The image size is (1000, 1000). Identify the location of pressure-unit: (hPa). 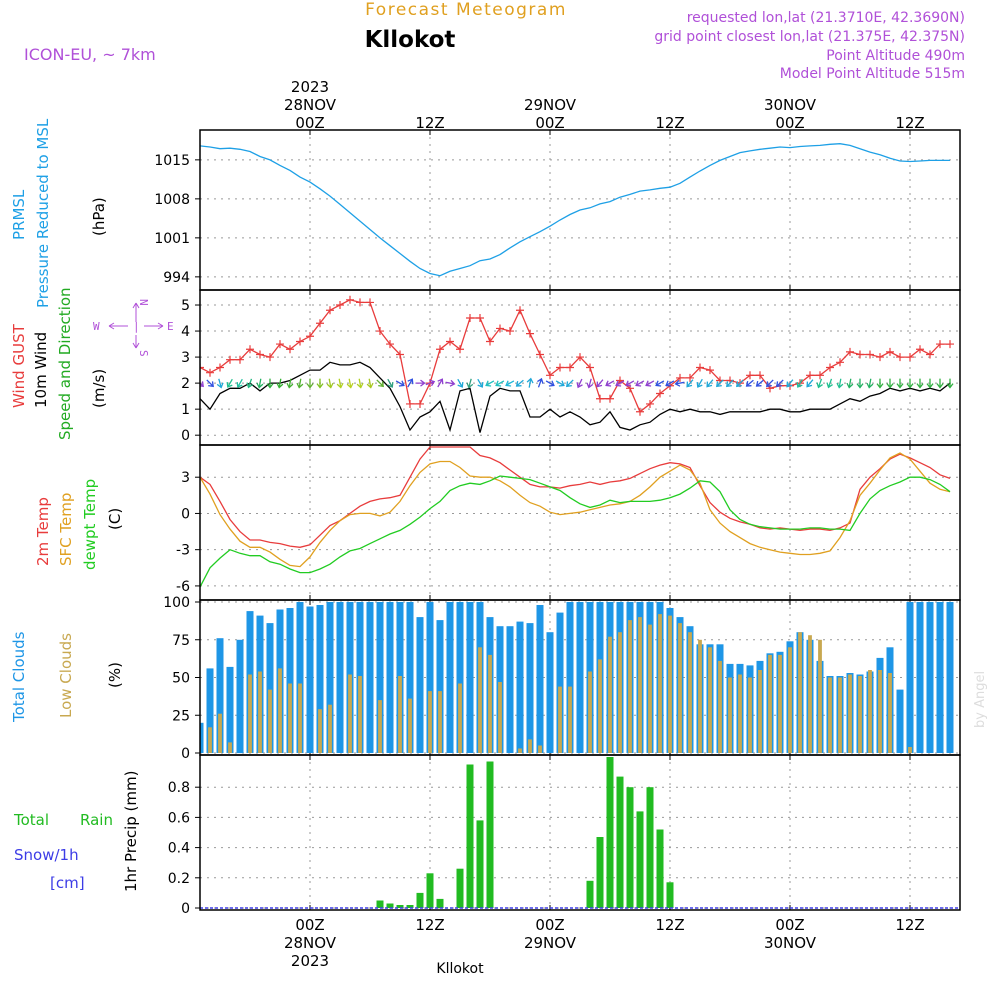
(99, 216).